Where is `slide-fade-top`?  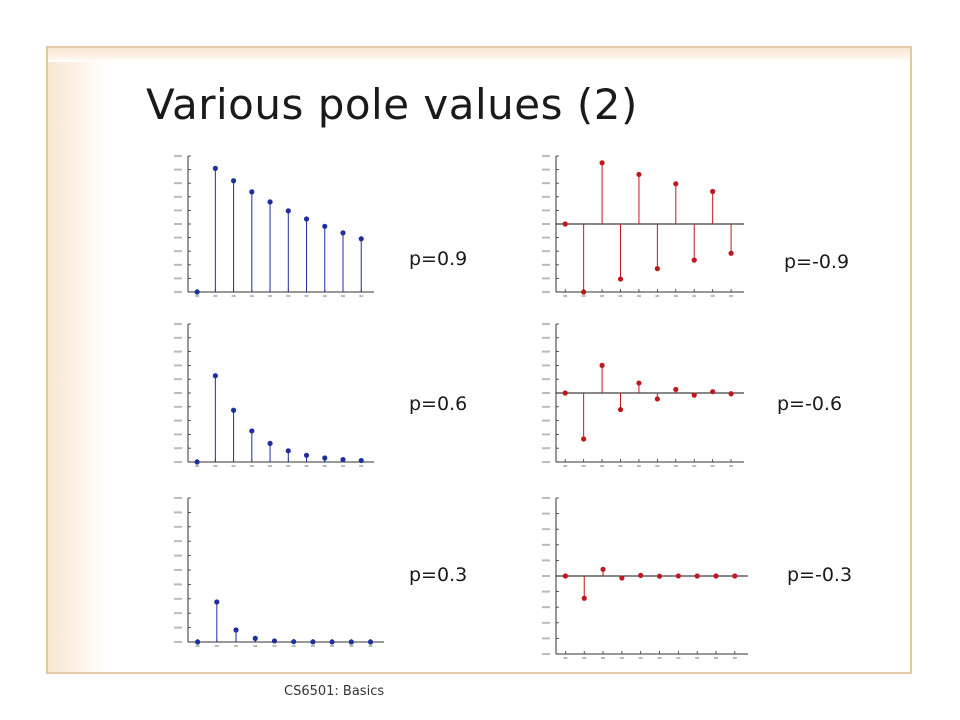 slide-fade-top is located at coordinates (479, 55).